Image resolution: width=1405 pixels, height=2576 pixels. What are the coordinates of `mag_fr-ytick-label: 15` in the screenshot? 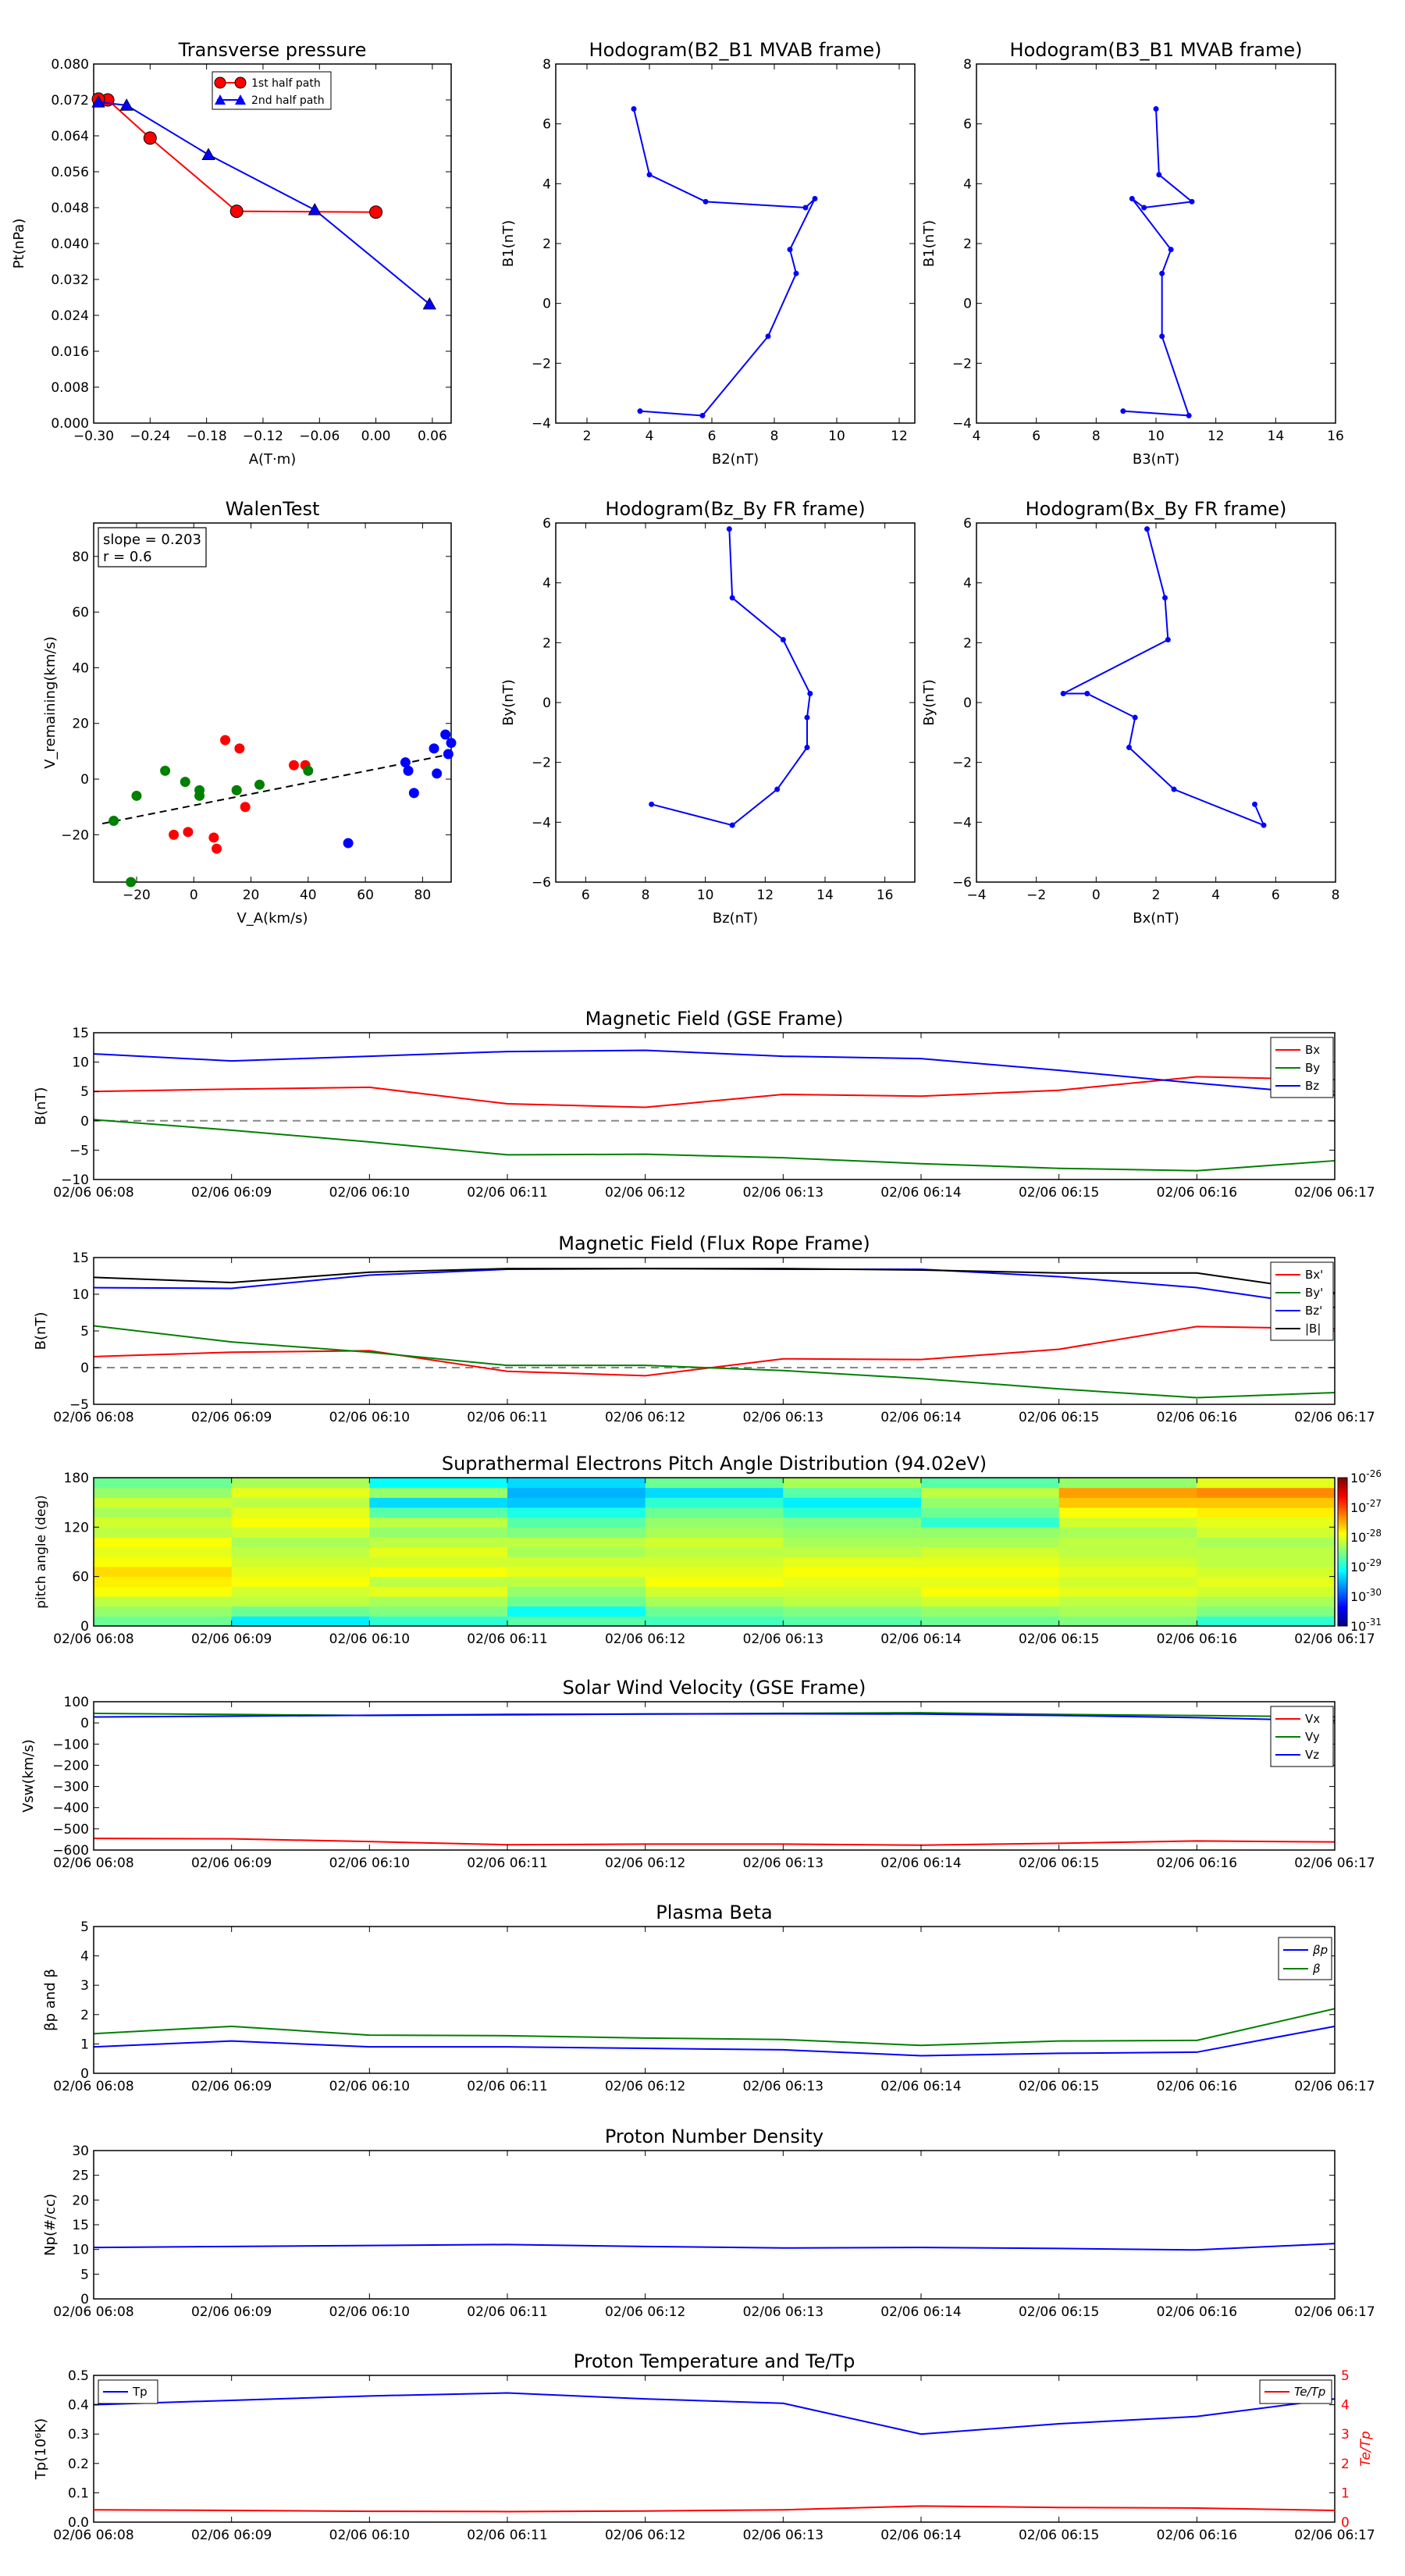 It's located at (81, 1258).